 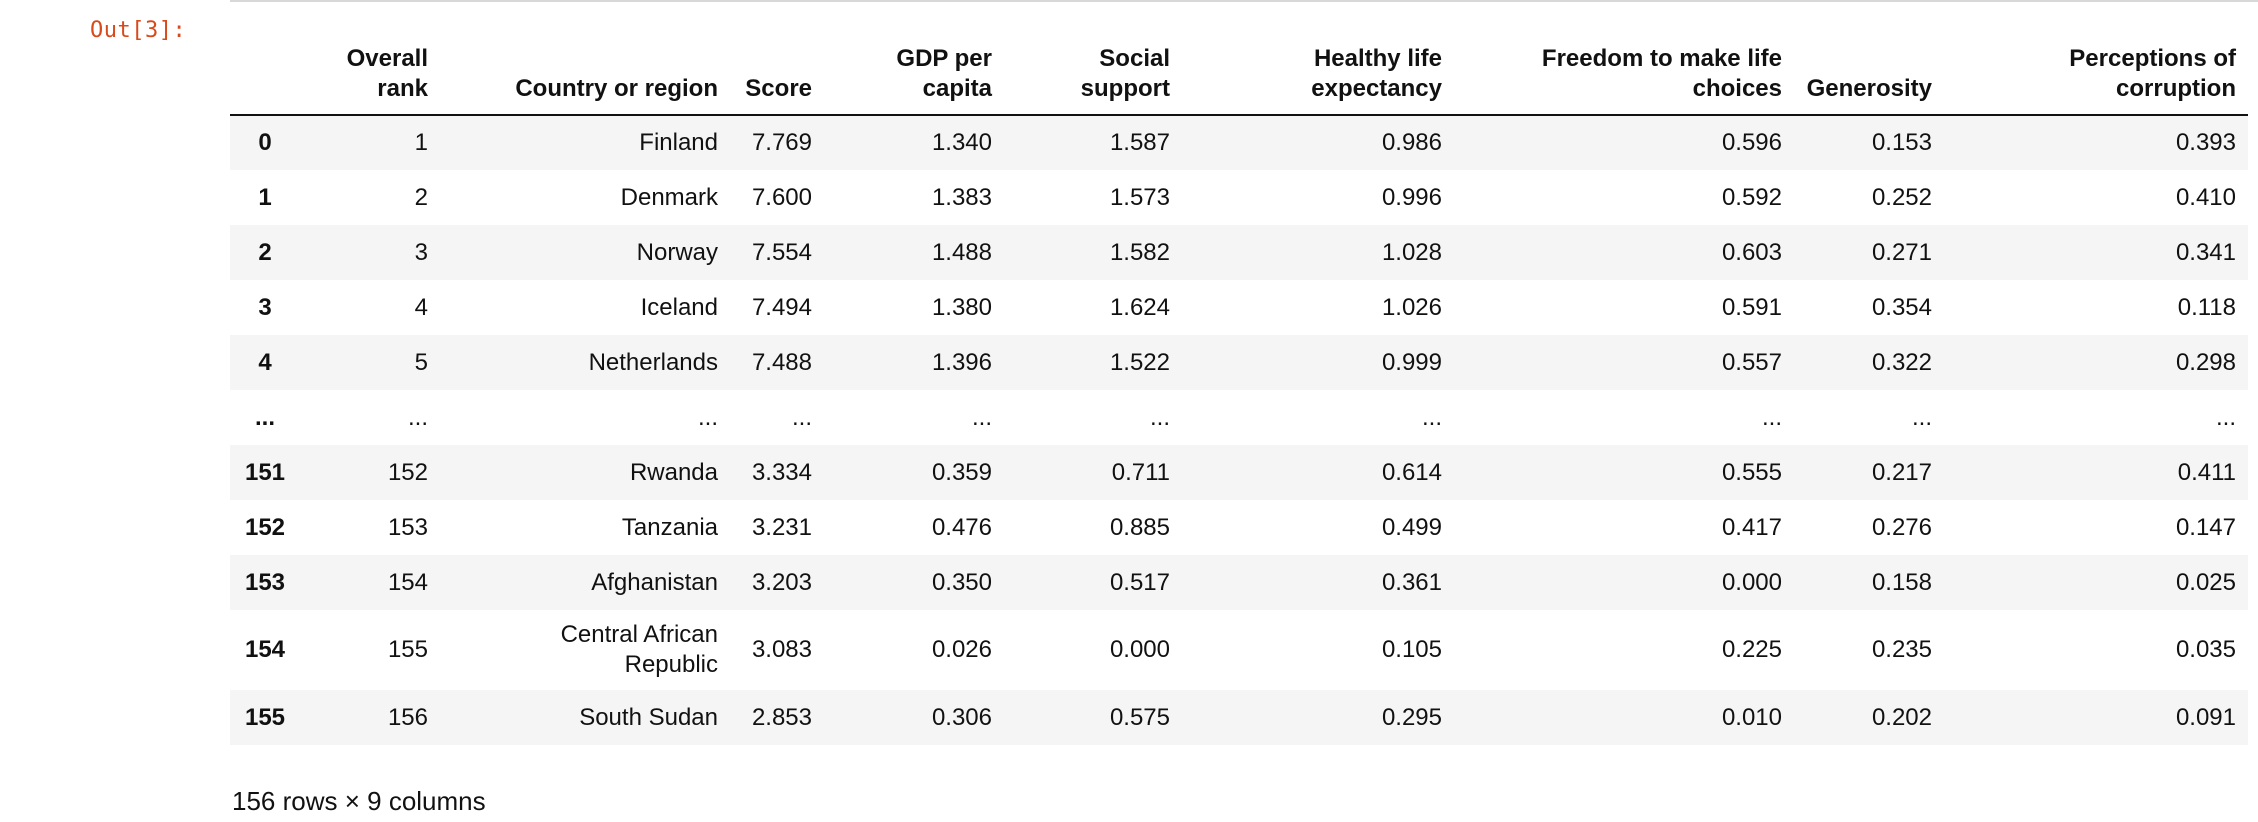 What do you see at coordinates (2206, 307) in the screenshot?
I see `cell-text-line: 0.118` at bounding box center [2206, 307].